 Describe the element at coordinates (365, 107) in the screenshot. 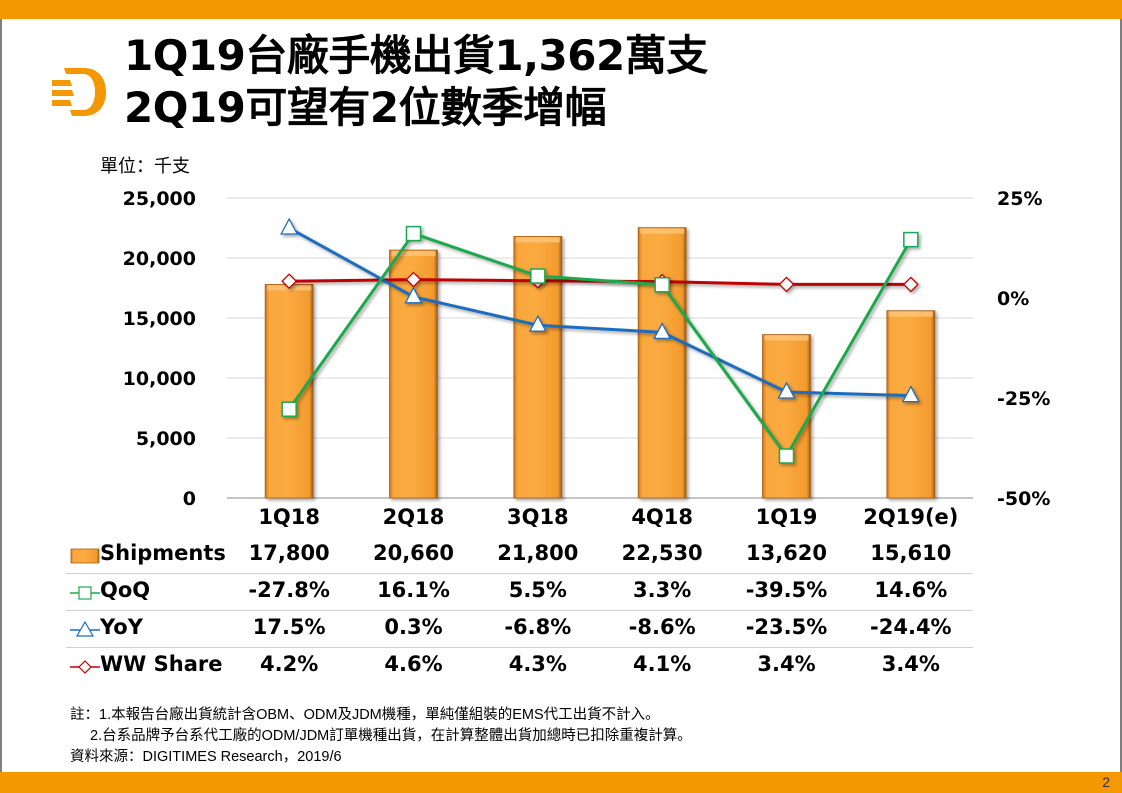

I see `title-line-2: 2Q19可望有2位數季增幅` at that location.